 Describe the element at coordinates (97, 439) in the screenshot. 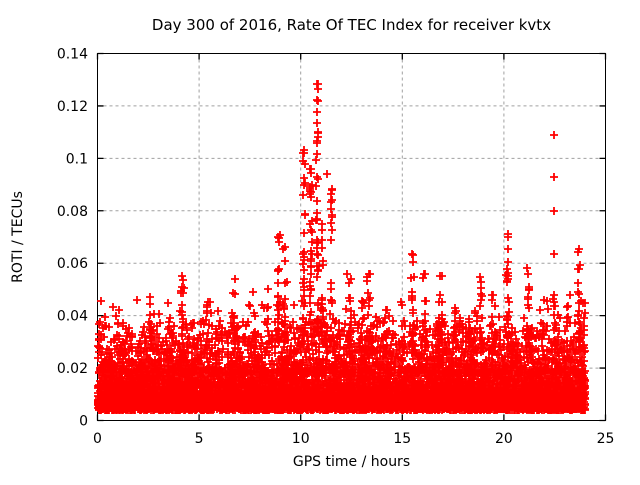

I see `x-tick-label: 0` at that location.